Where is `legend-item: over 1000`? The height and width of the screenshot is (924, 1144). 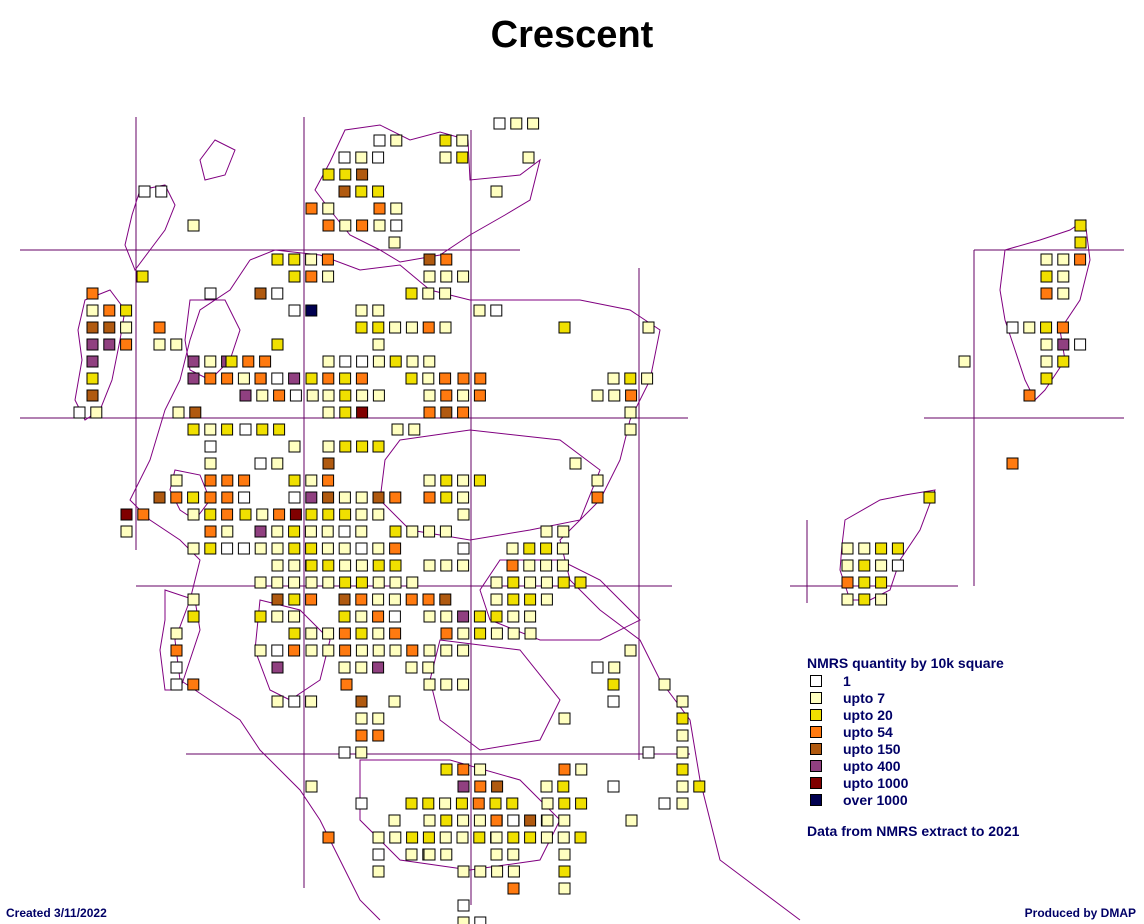
legend-item: over 1000 is located at coordinates (905, 799).